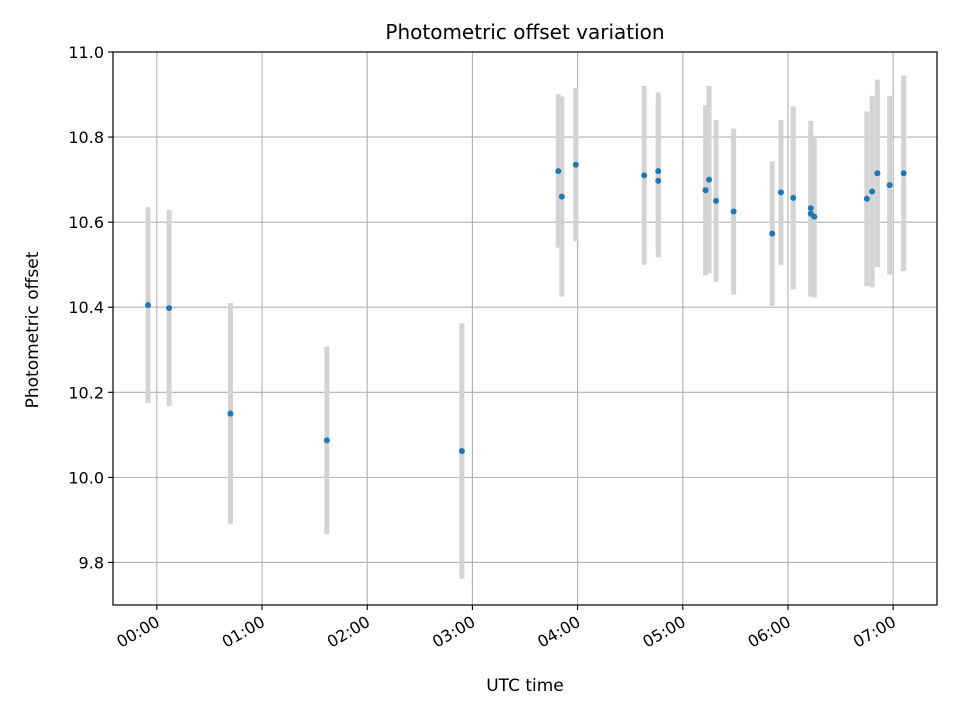 This screenshot has width=960, height=720. Describe the element at coordinates (91, 562) in the screenshot. I see `y-tick-label: 9.8` at that location.